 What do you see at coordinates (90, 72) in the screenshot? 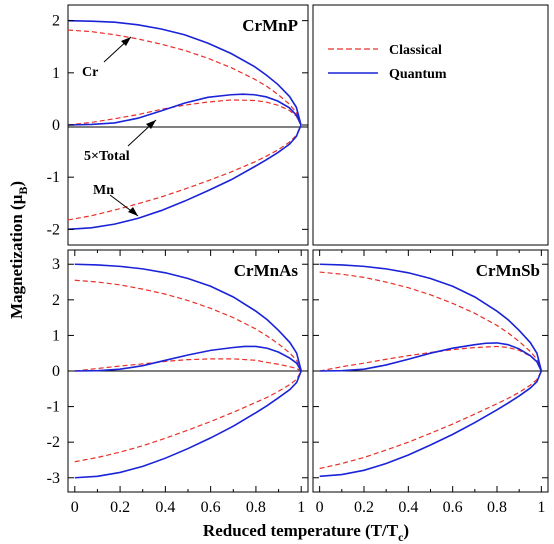
I see `annotation-cr: Cr` at bounding box center [90, 72].